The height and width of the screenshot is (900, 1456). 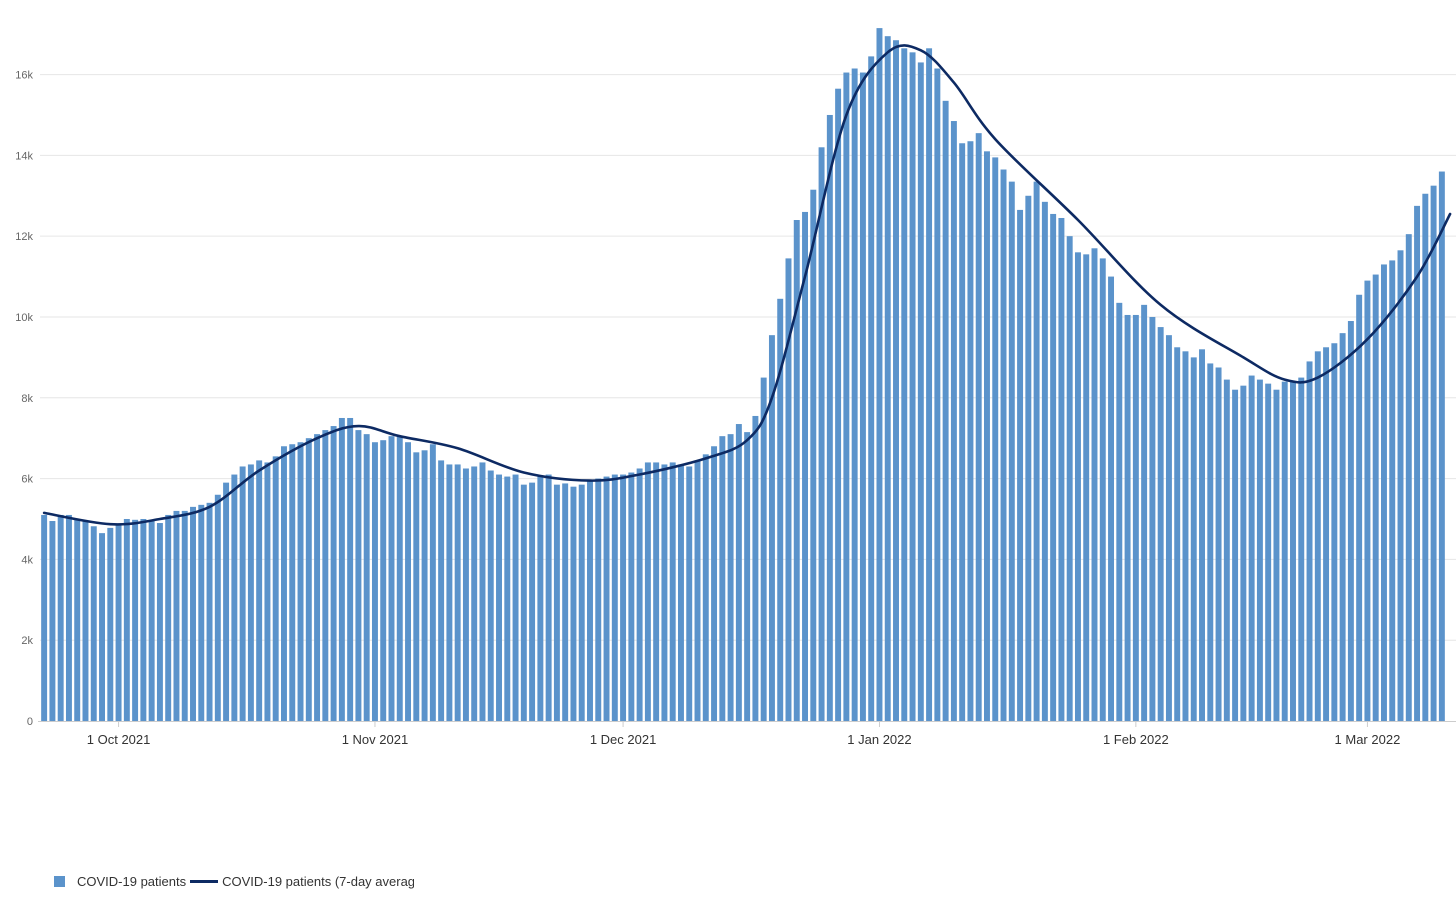 I want to click on y-tick-label: 10k, so click(x=24, y=318).